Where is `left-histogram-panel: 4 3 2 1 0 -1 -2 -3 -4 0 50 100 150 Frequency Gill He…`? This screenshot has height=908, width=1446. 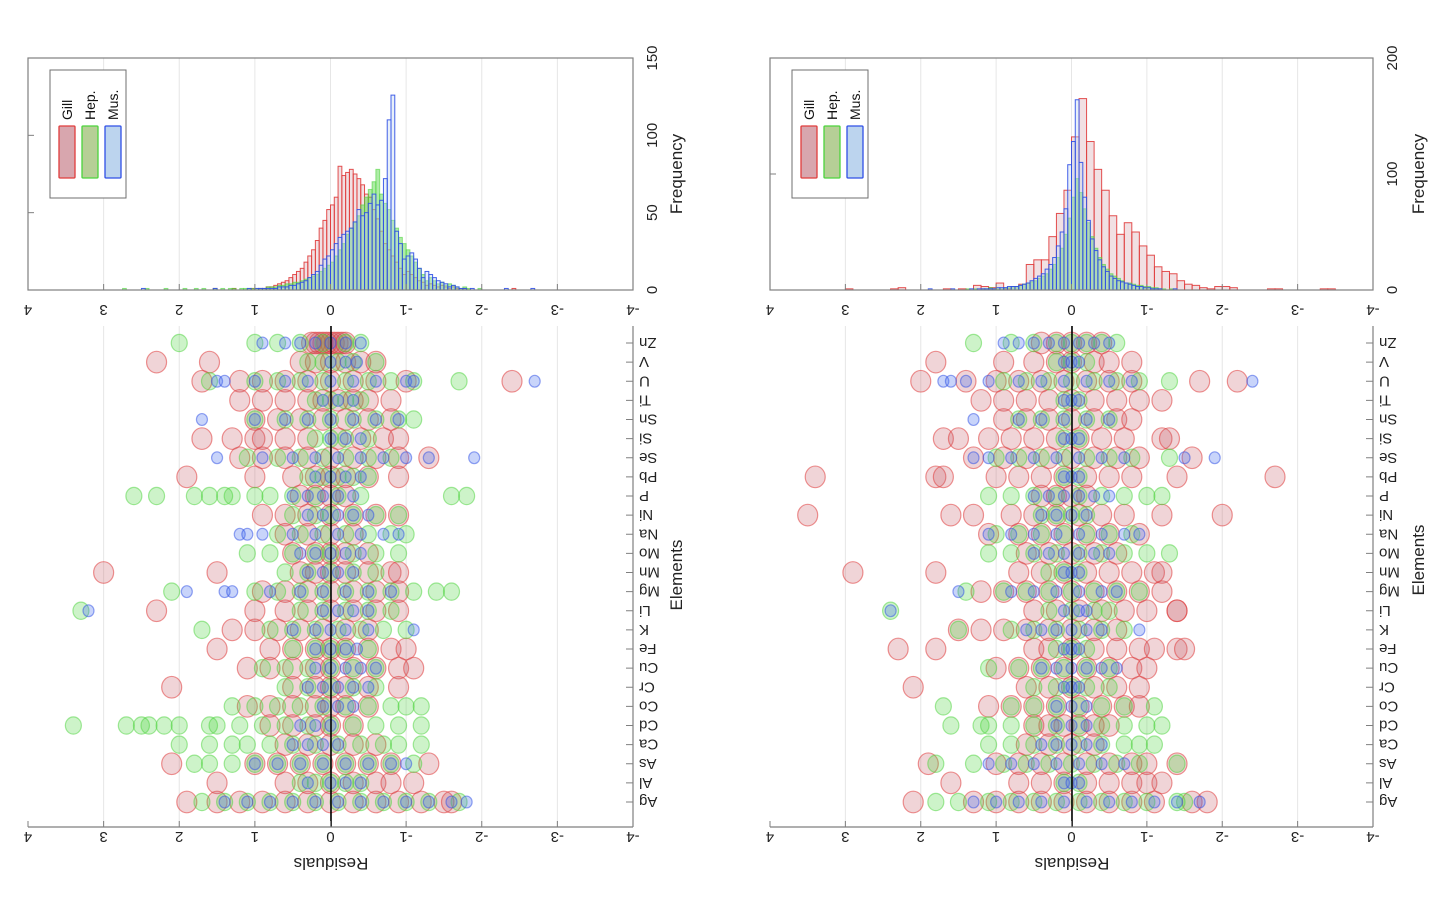 left-histogram-panel: 4 3 2 1 0 -1 -2 -3 -4 0 50 100 150 Frequency Gill He… is located at coordinates (355, 181).